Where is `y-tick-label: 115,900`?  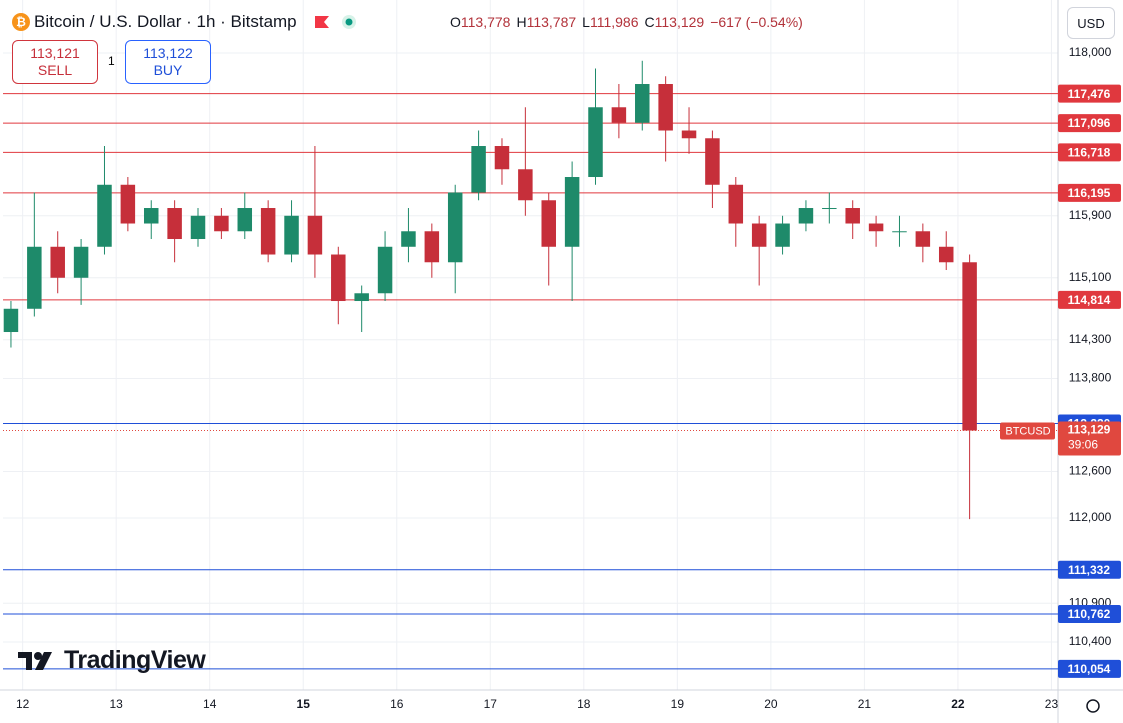
y-tick-label: 115,900 is located at coordinates (1090, 215).